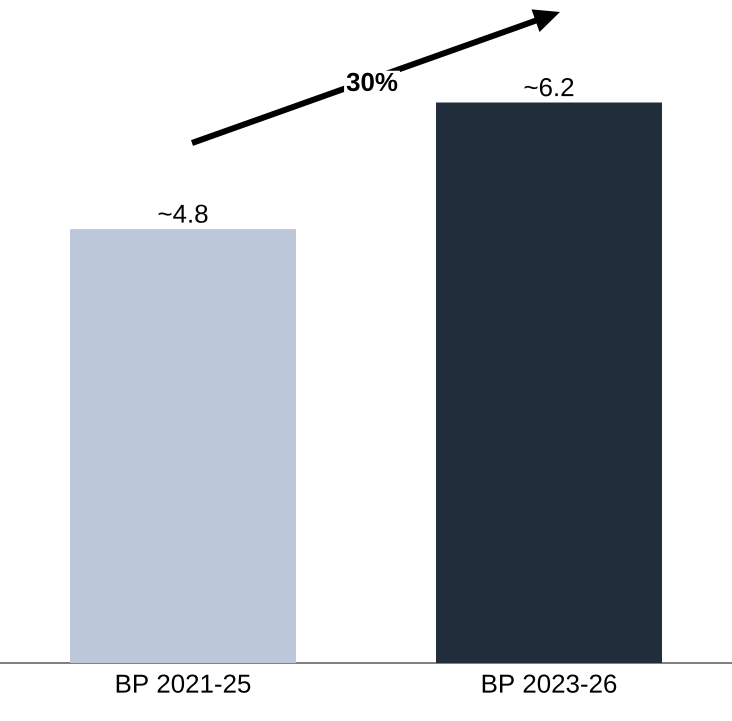 The width and height of the screenshot is (732, 721). Describe the element at coordinates (549, 683) in the screenshot. I see `x-tick-label: BP 2023-26` at that location.